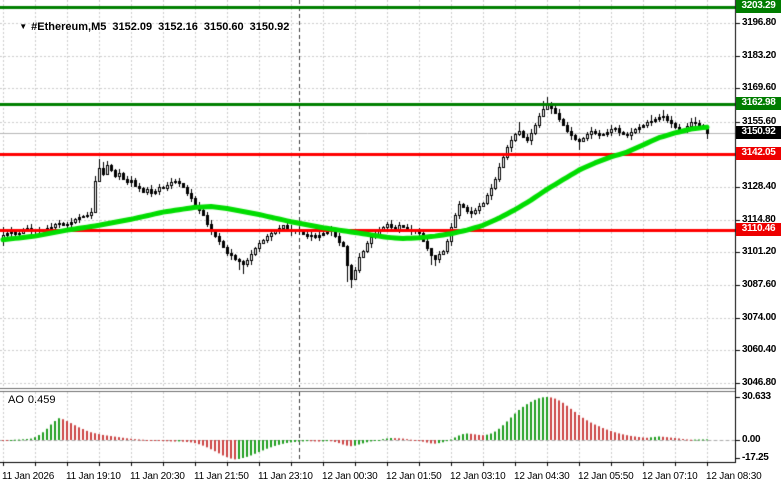 This screenshot has height=489, width=781. Describe the element at coordinates (157, 476) in the screenshot. I see `time-tick-label: 11 Jan 20:30` at that location.